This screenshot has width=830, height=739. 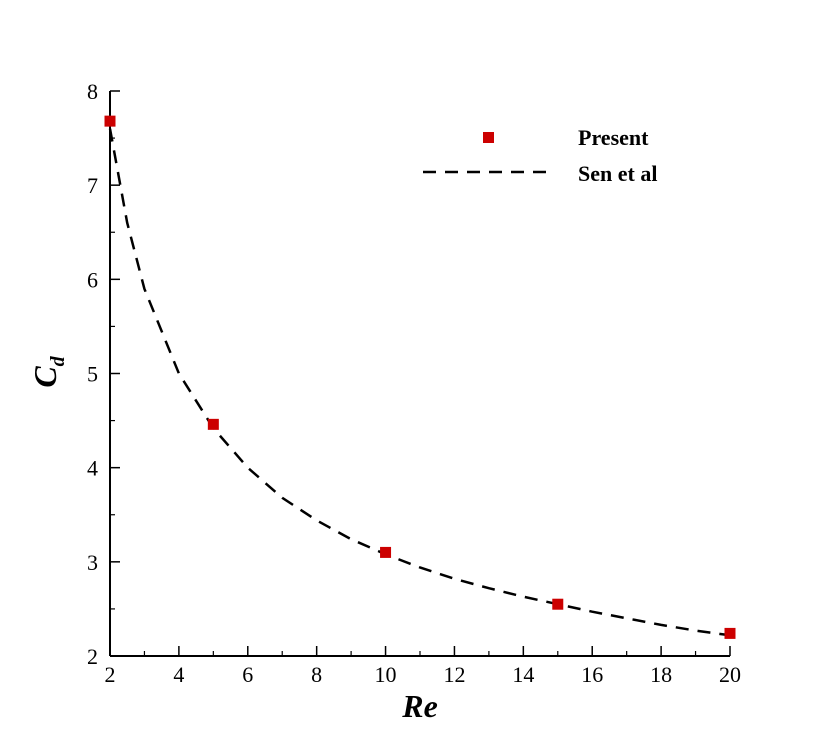 What do you see at coordinates (110, 674) in the screenshot?
I see `x-tick-label: 2` at bounding box center [110, 674].